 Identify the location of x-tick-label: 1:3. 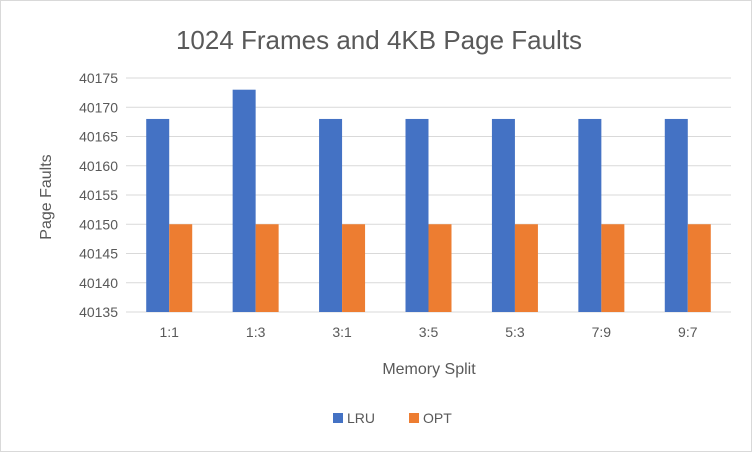
(256, 332).